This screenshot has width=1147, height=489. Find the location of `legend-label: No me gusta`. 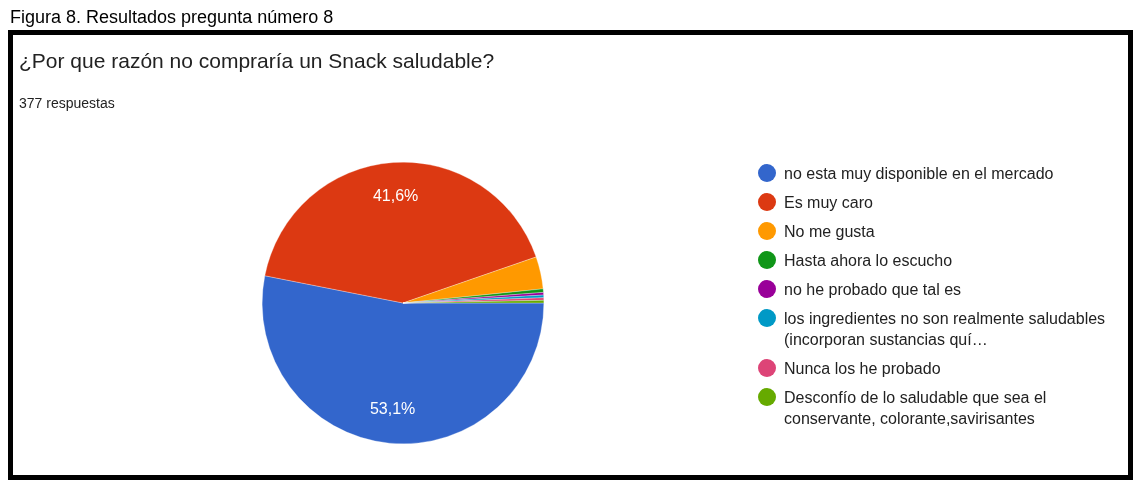

legend-label: No me gusta is located at coordinates (829, 232).